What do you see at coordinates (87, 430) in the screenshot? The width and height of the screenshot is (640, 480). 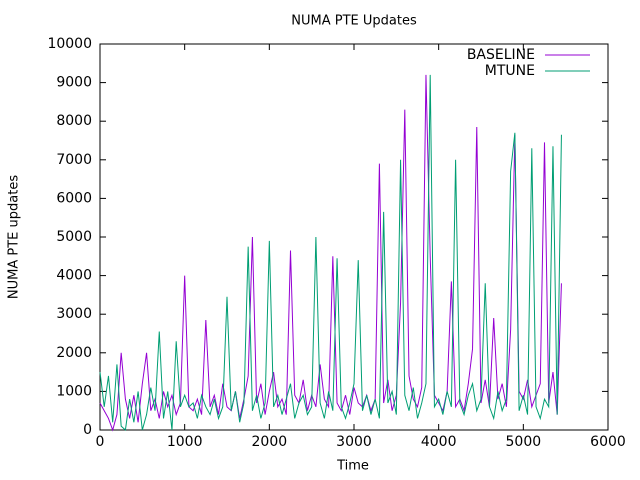 I see `y-tick-label: 0` at bounding box center [87, 430].